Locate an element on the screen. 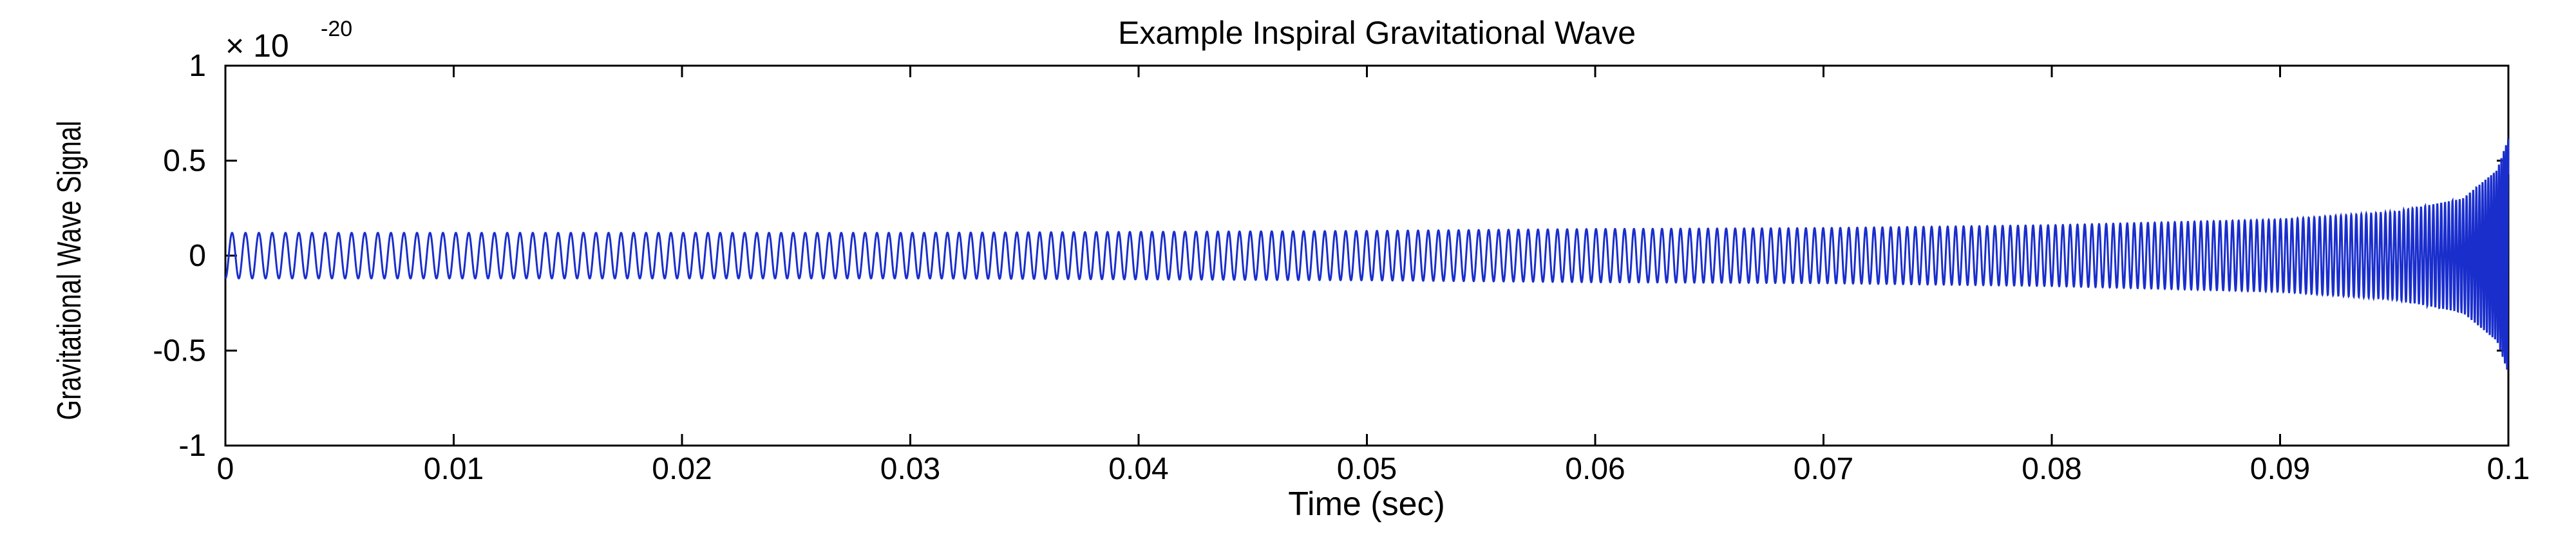 The width and height of the screenshot is (2576, 537). y-multiplier: × 10 -20 is located at coordinates (288, 40).